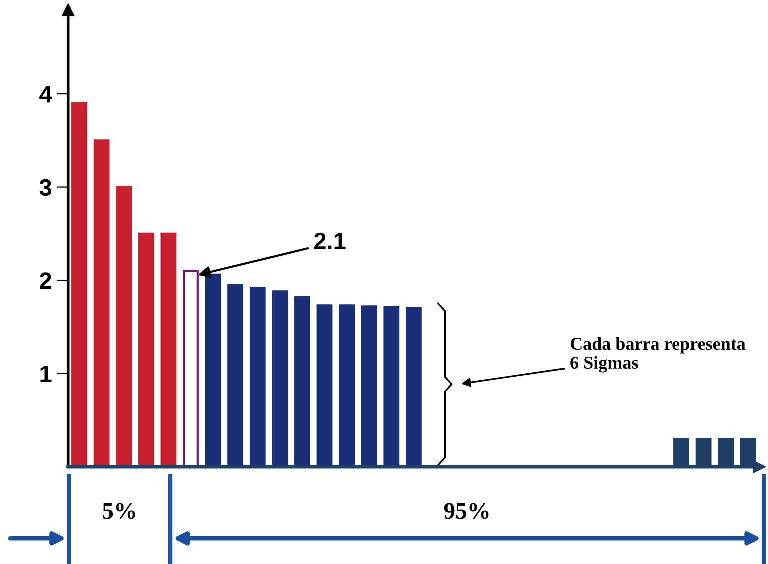  I want to click on text: 5%, so click(119, 511).